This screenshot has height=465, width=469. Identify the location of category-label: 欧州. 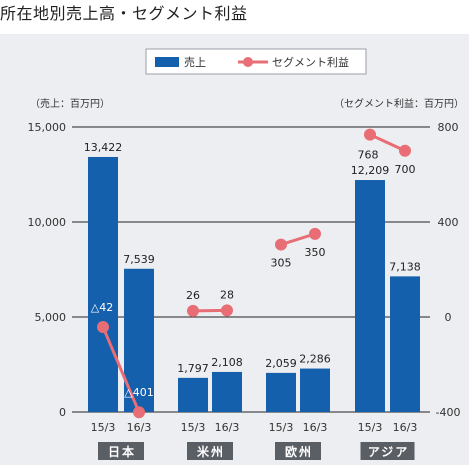
(299, 451).